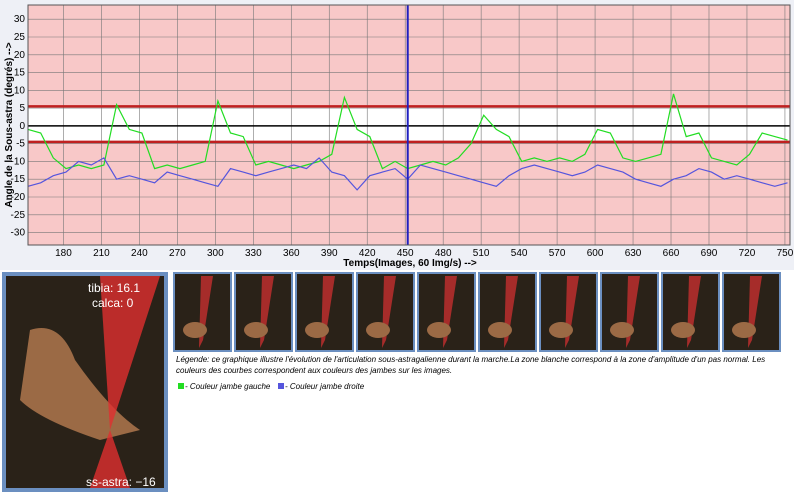 This screenshot has height=504, width=794. Describe the element at coordinates (18, 179) in the screenshot. I see `y-tick-label: -15` at that location.